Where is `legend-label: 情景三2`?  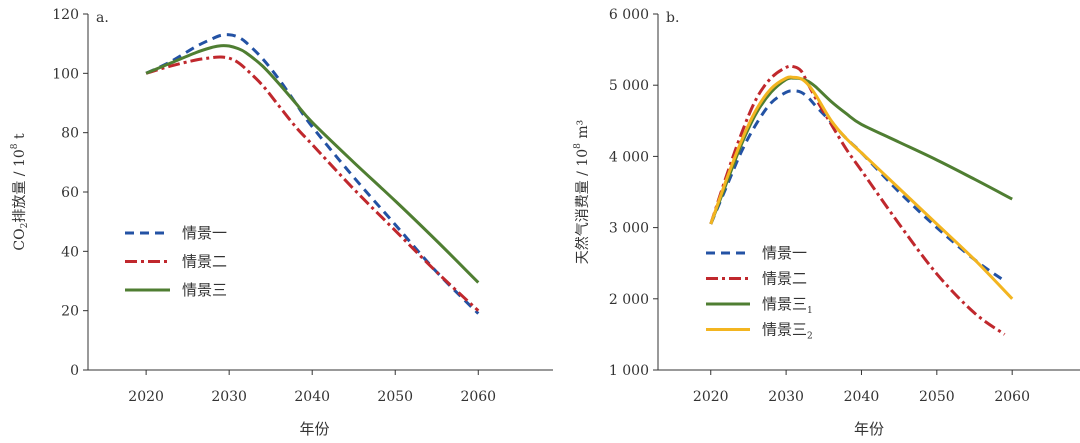
legend-label: 情景三2 is located at coordinates (787, 331).